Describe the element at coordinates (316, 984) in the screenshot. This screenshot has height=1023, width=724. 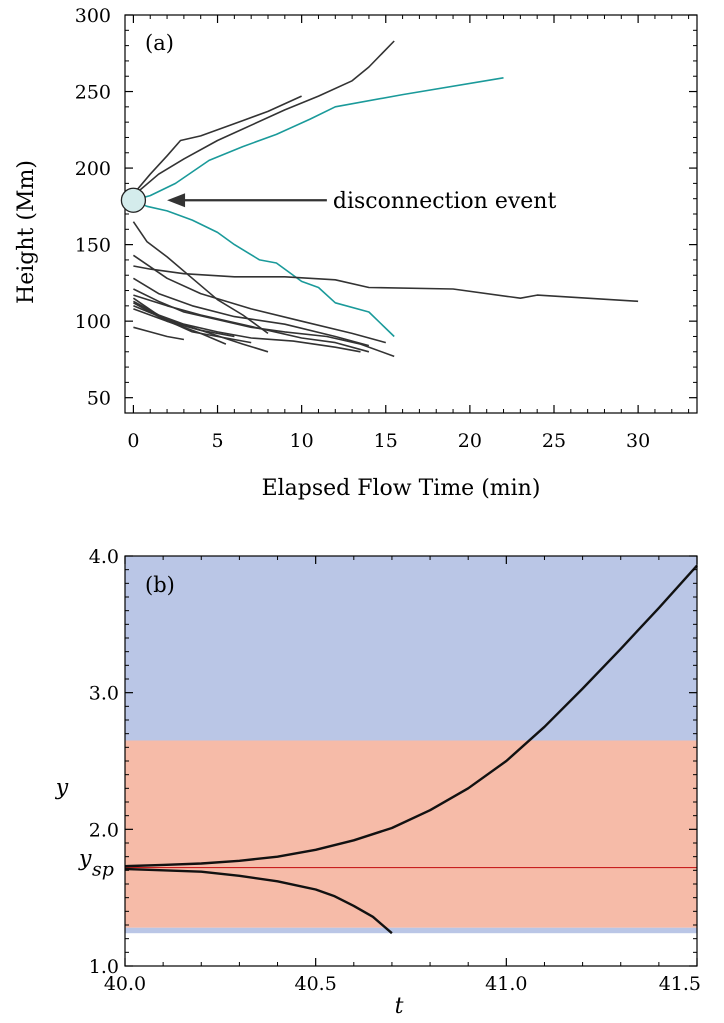
I see `x-tick-label-b: 40.5` at that location.